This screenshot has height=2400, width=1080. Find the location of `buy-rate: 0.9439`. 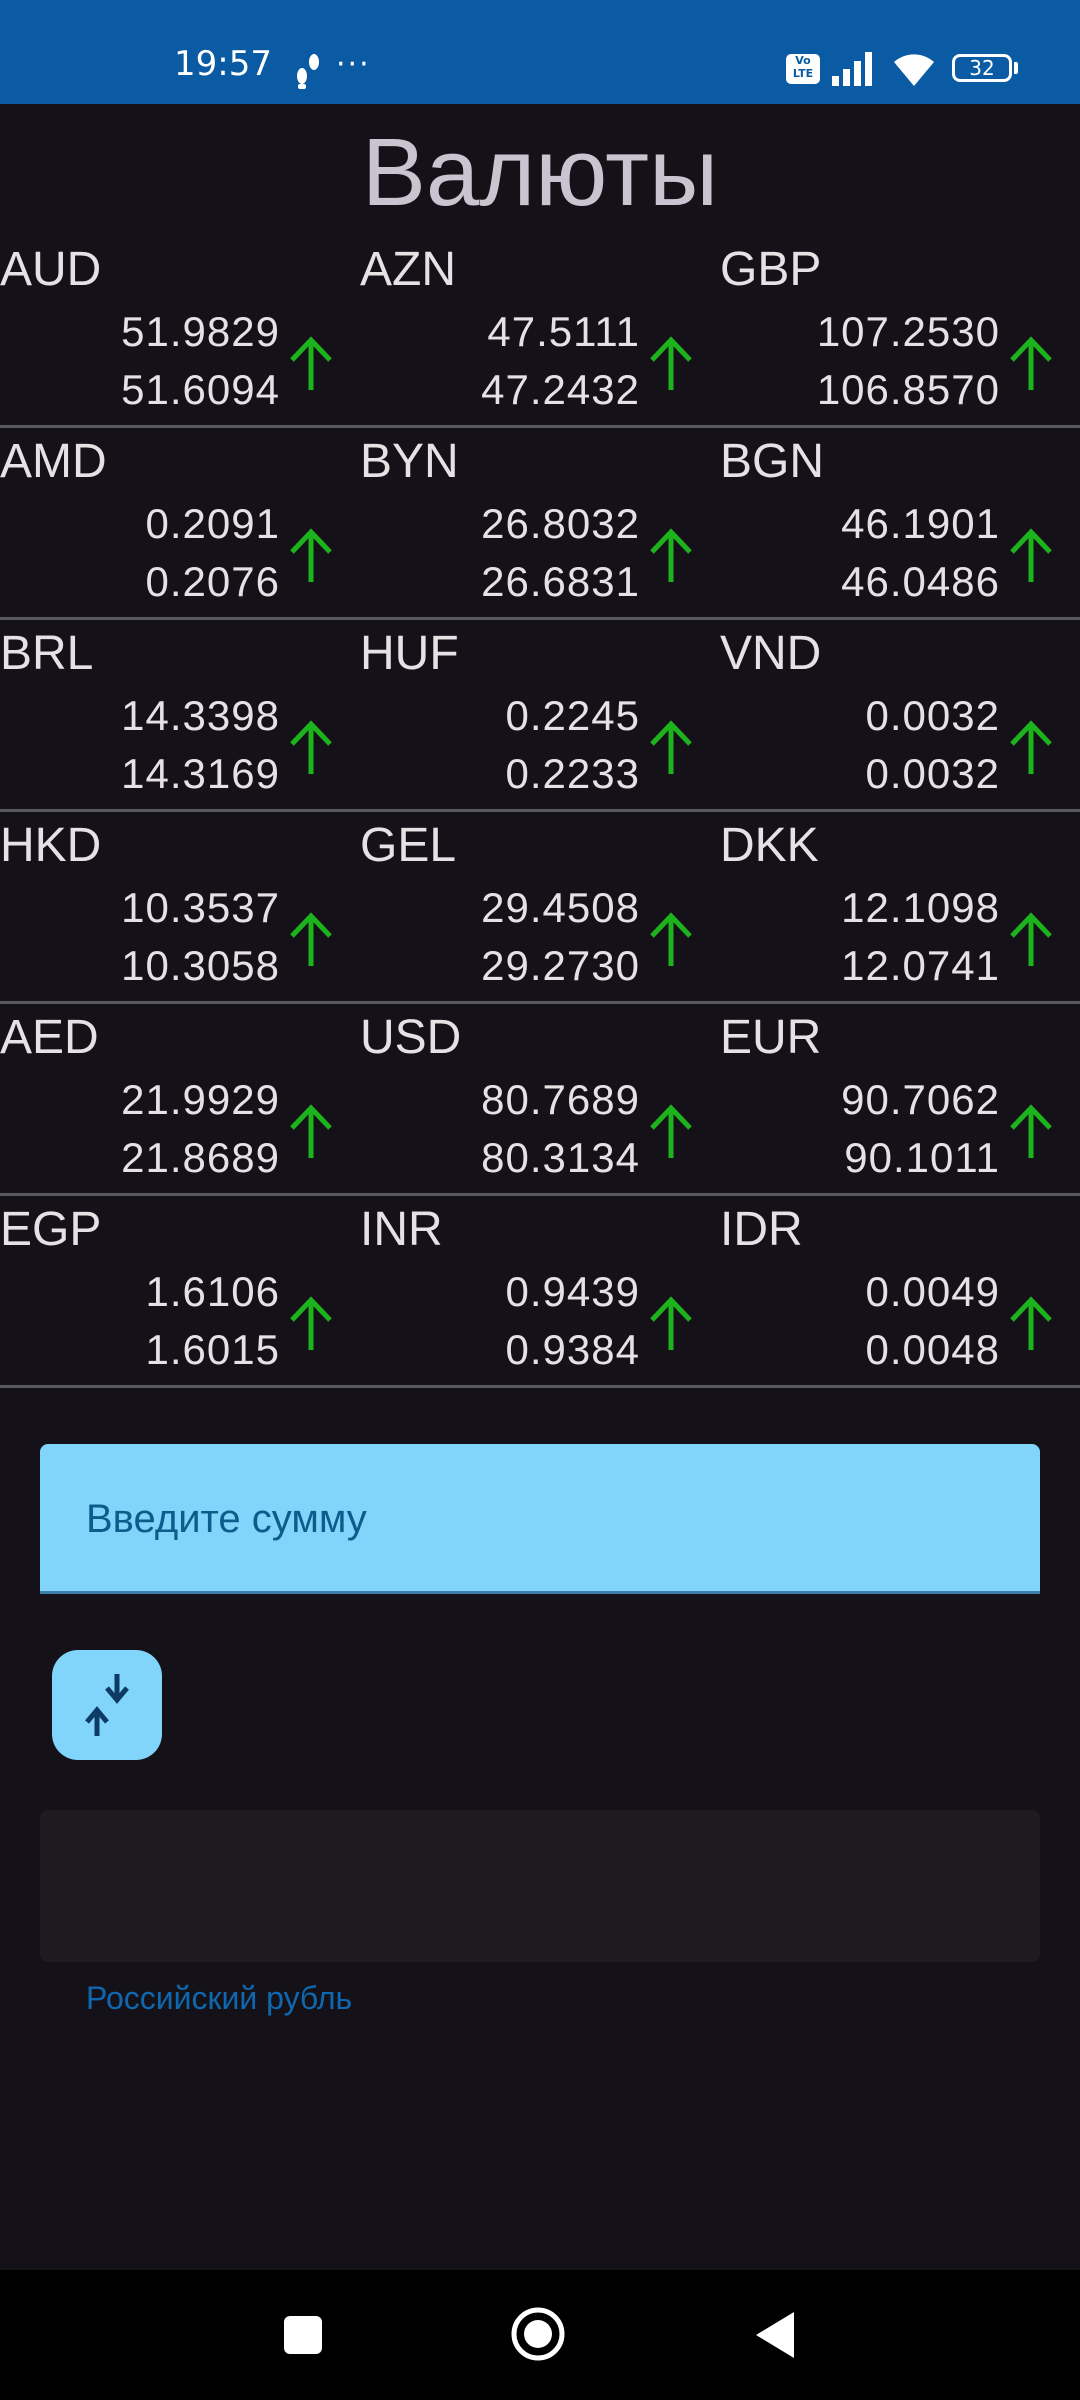

buy-rate: 0.9439 is located at coordinates (572, 1291).